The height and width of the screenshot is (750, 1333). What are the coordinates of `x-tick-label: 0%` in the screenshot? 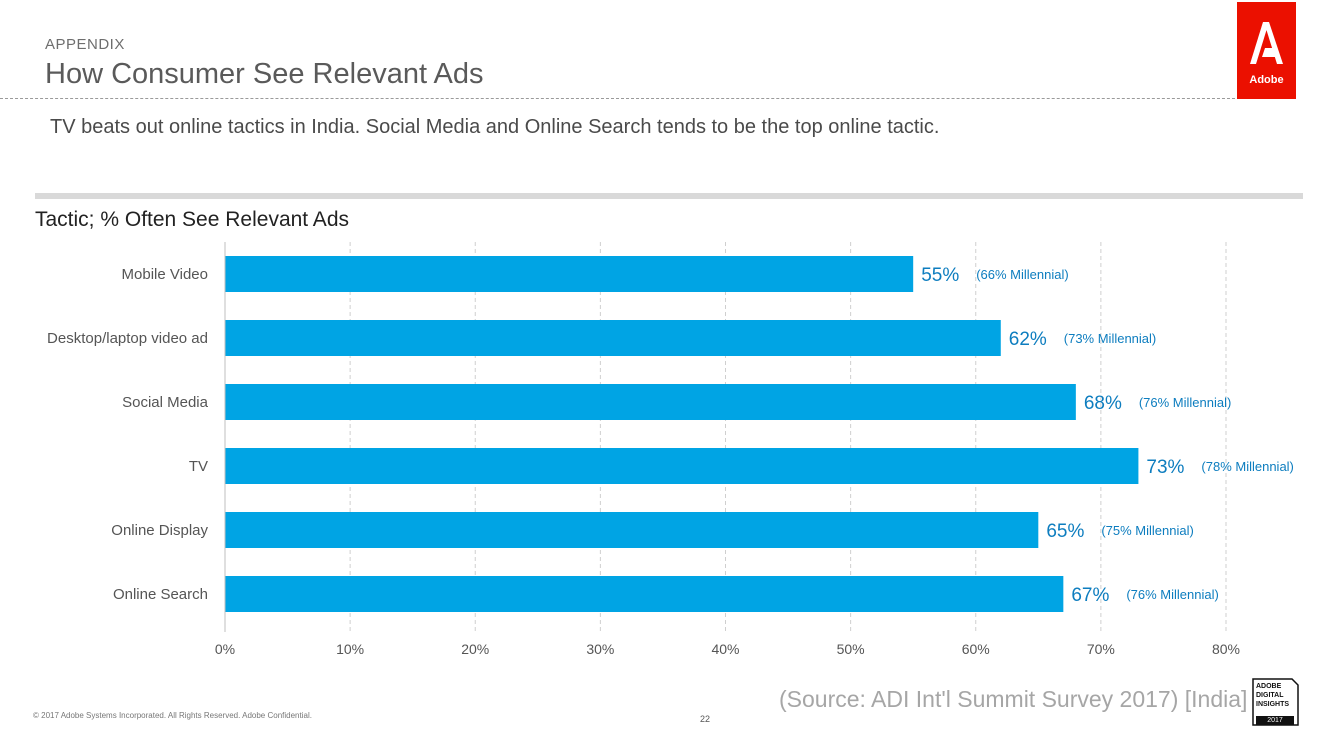 It's located at (225, 649).